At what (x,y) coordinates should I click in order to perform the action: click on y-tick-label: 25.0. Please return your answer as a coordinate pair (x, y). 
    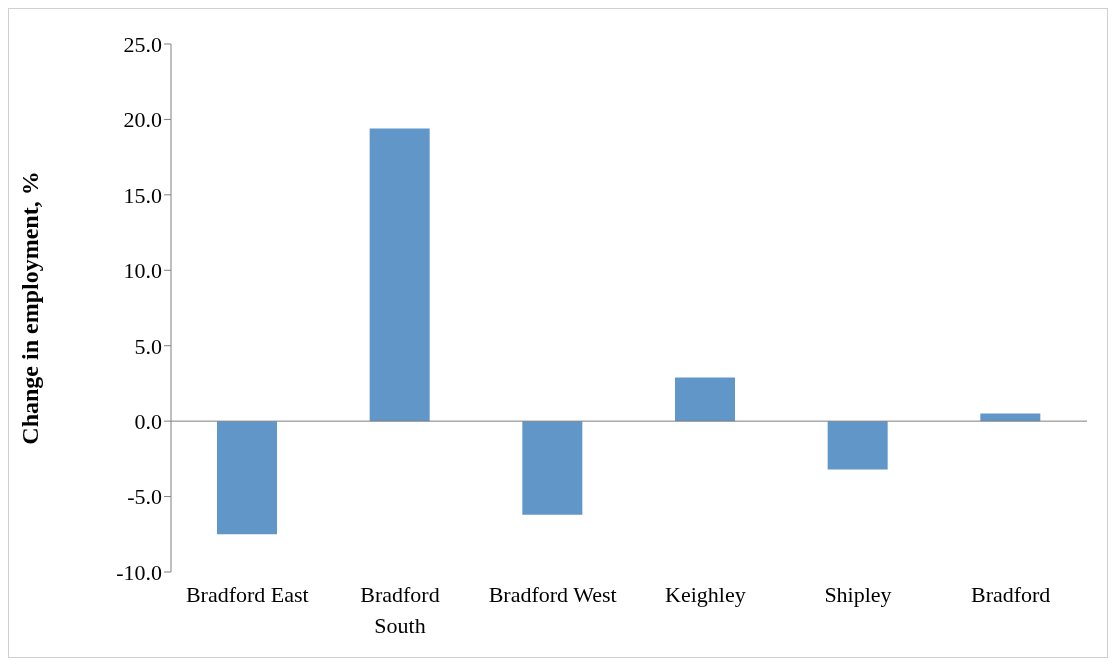
    Looking at the image, I should click on (142, 44).